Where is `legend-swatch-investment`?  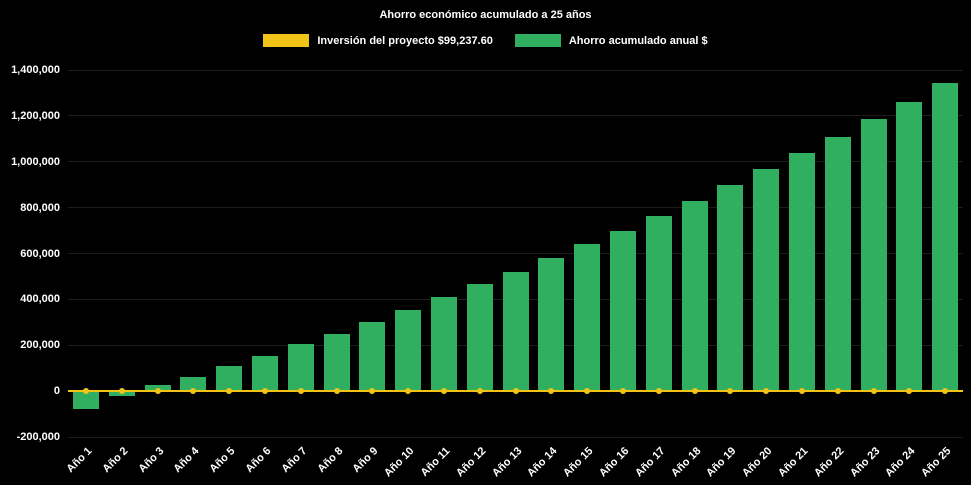
legend-swatch-investment is located at coordinates (286, 40).